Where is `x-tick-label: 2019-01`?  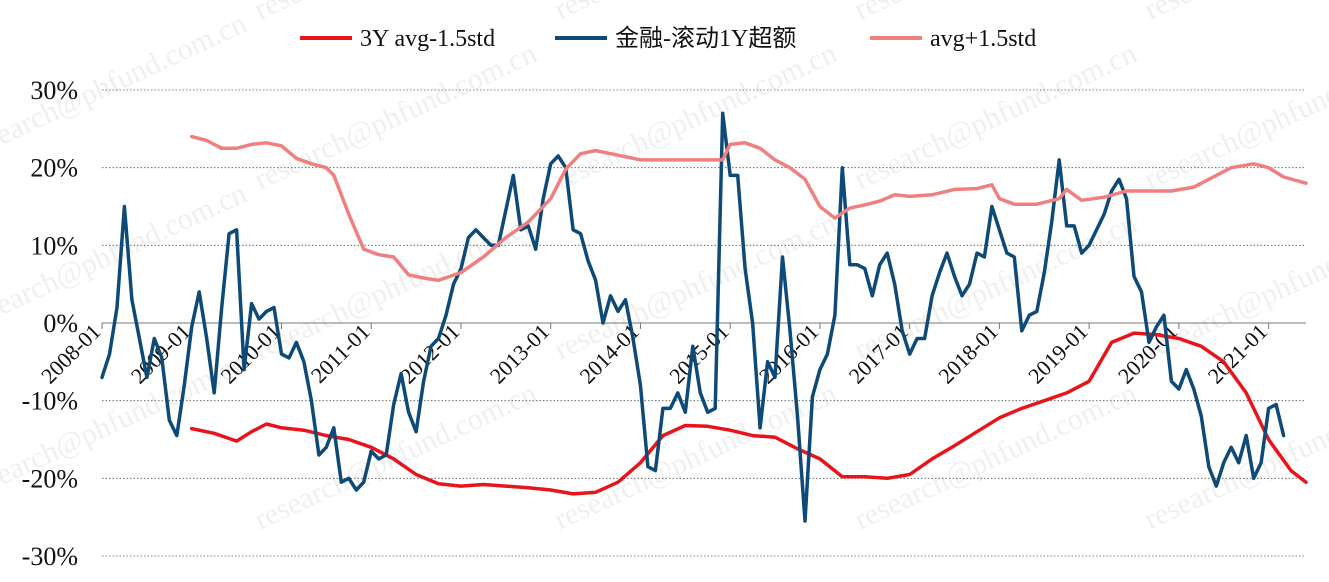 x-tick-label: 2019-01 is located at coordinates (1058, 354).